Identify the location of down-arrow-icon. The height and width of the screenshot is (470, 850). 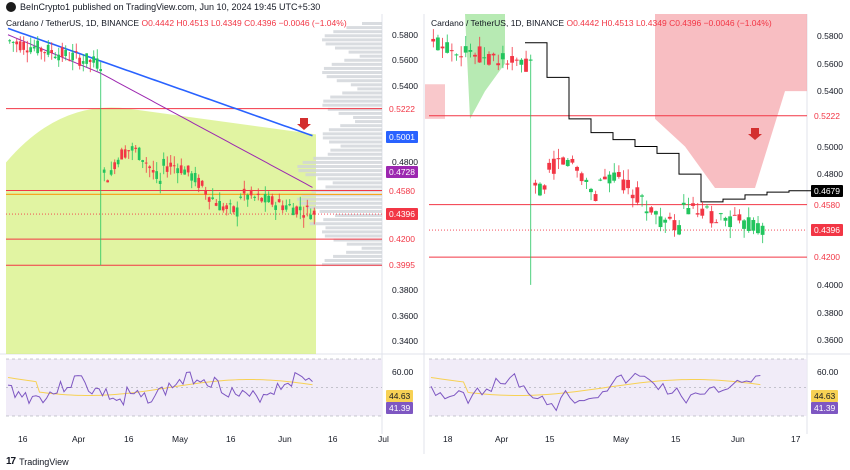
(304, 124).